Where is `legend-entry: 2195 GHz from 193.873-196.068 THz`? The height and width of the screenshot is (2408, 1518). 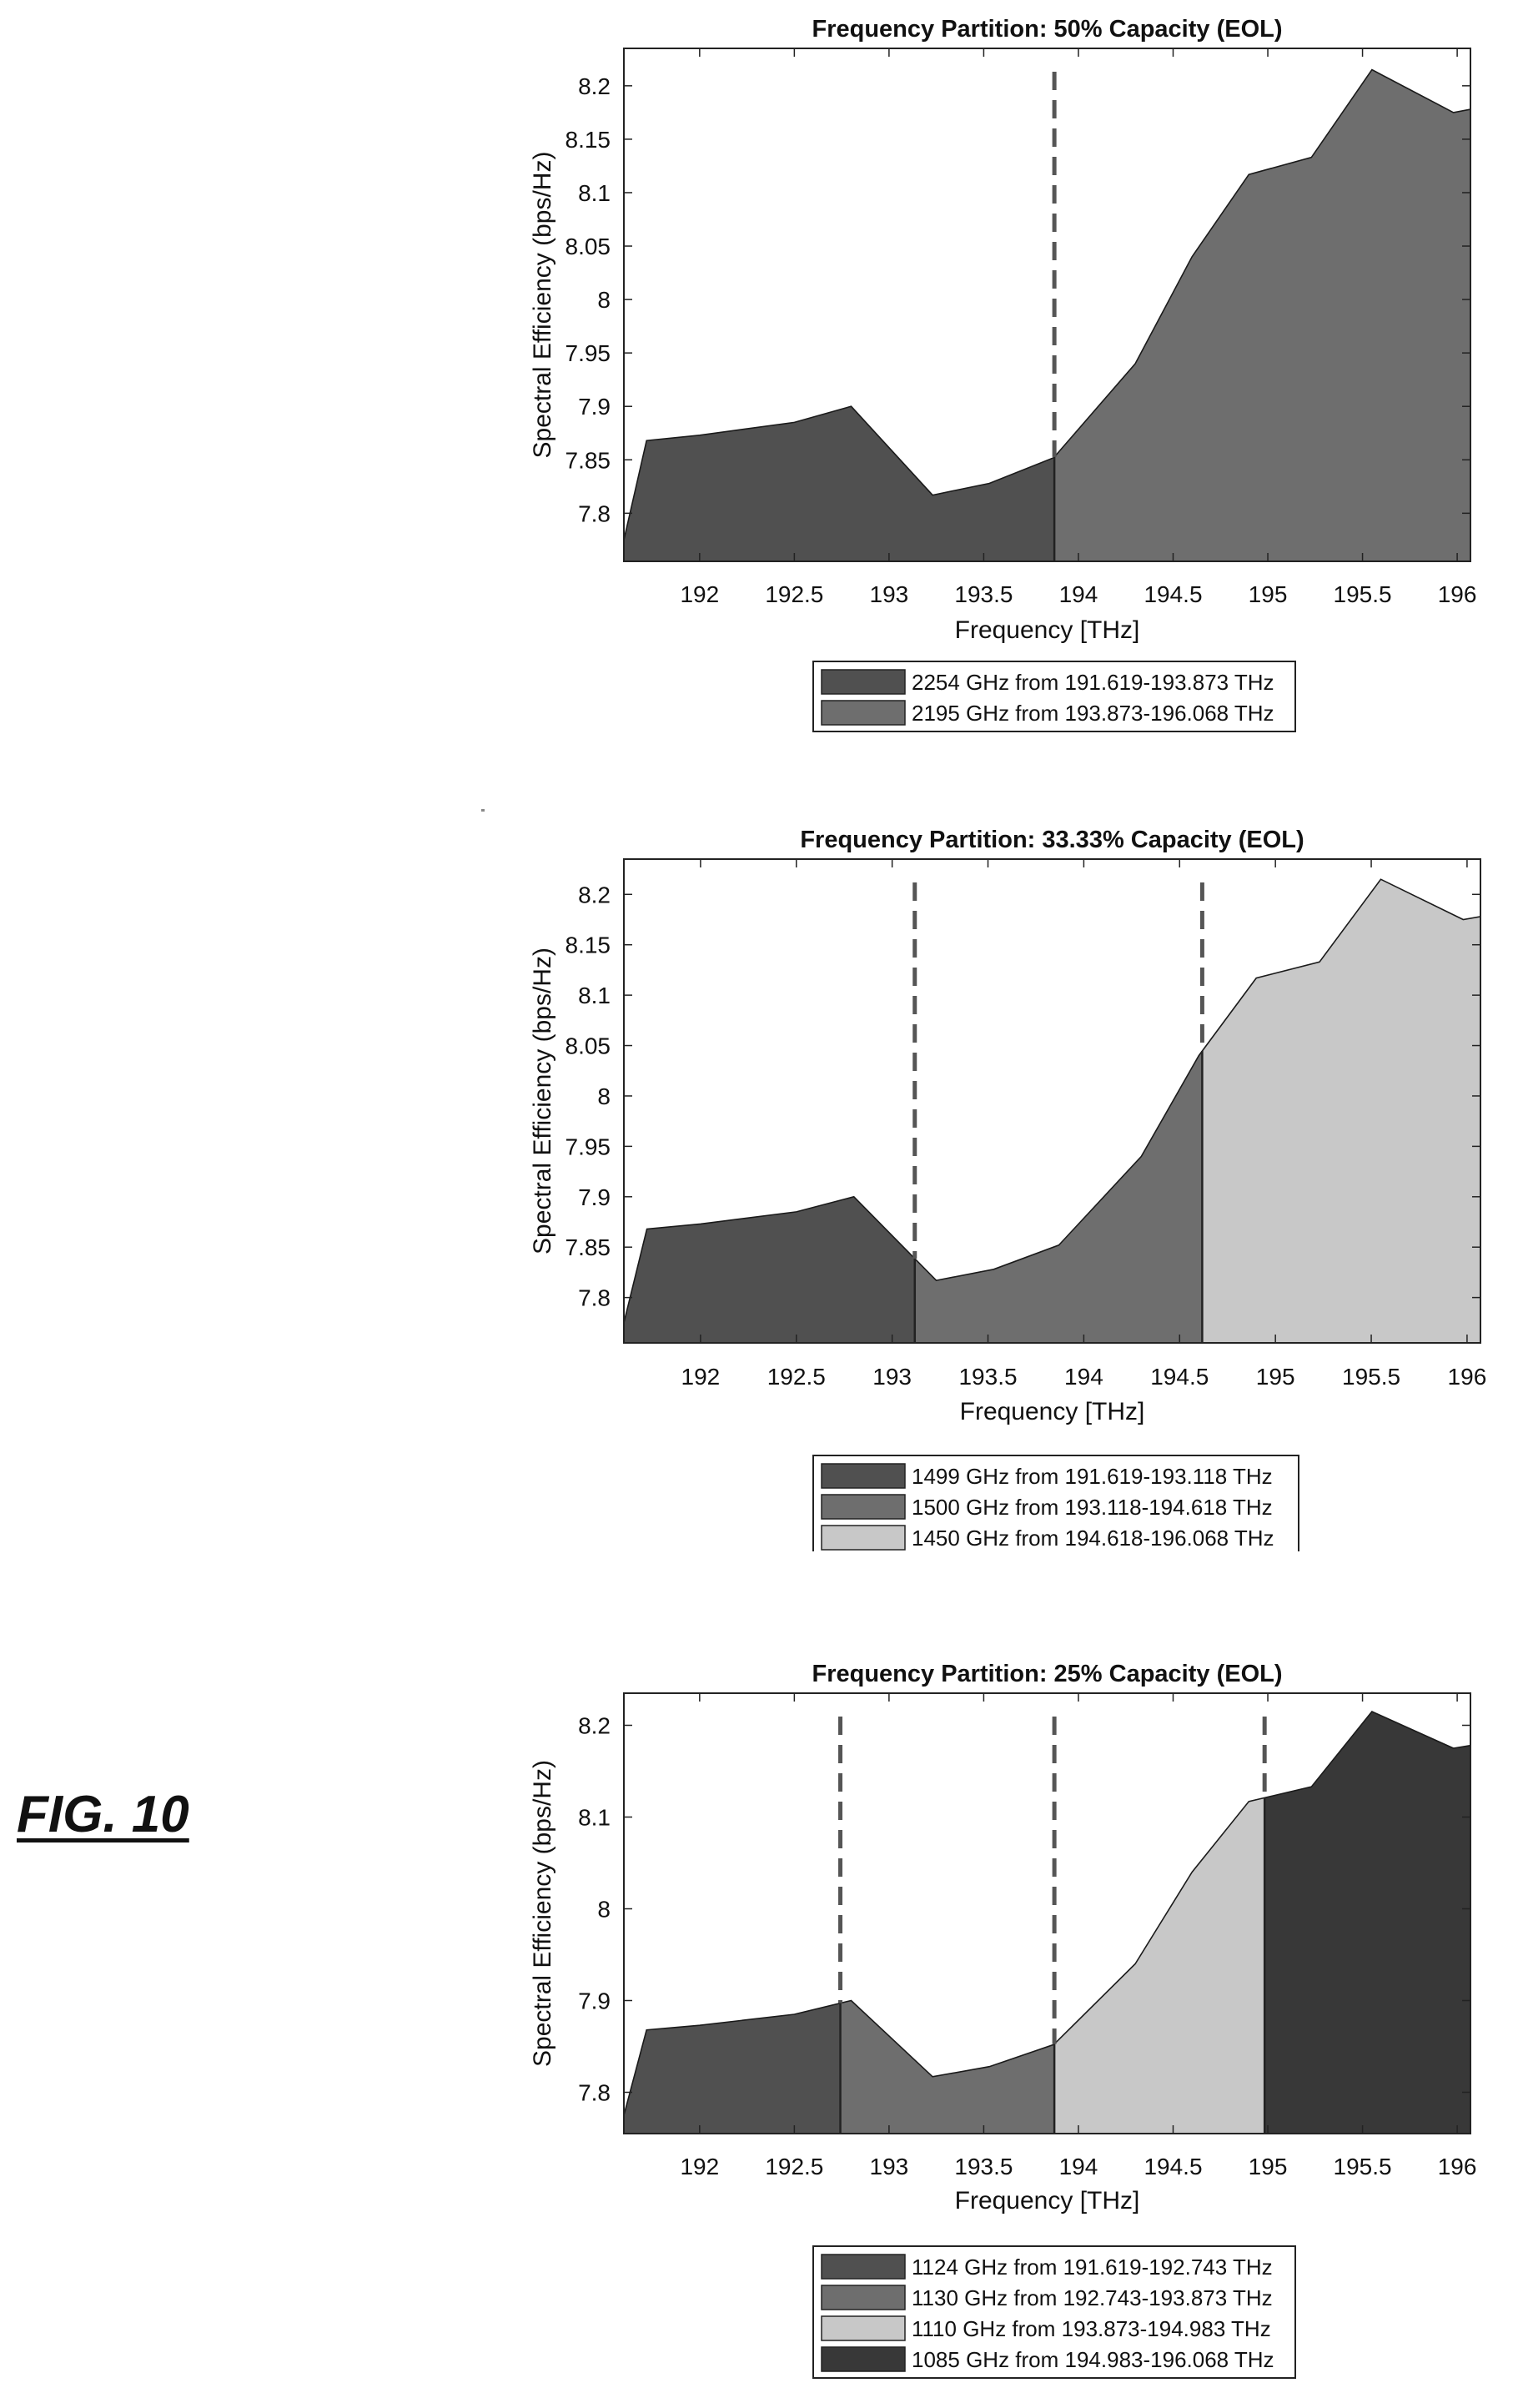 legend-entry: 2195 GHz from 193.873-196.068 THz is located at coordinates (1093, 713).